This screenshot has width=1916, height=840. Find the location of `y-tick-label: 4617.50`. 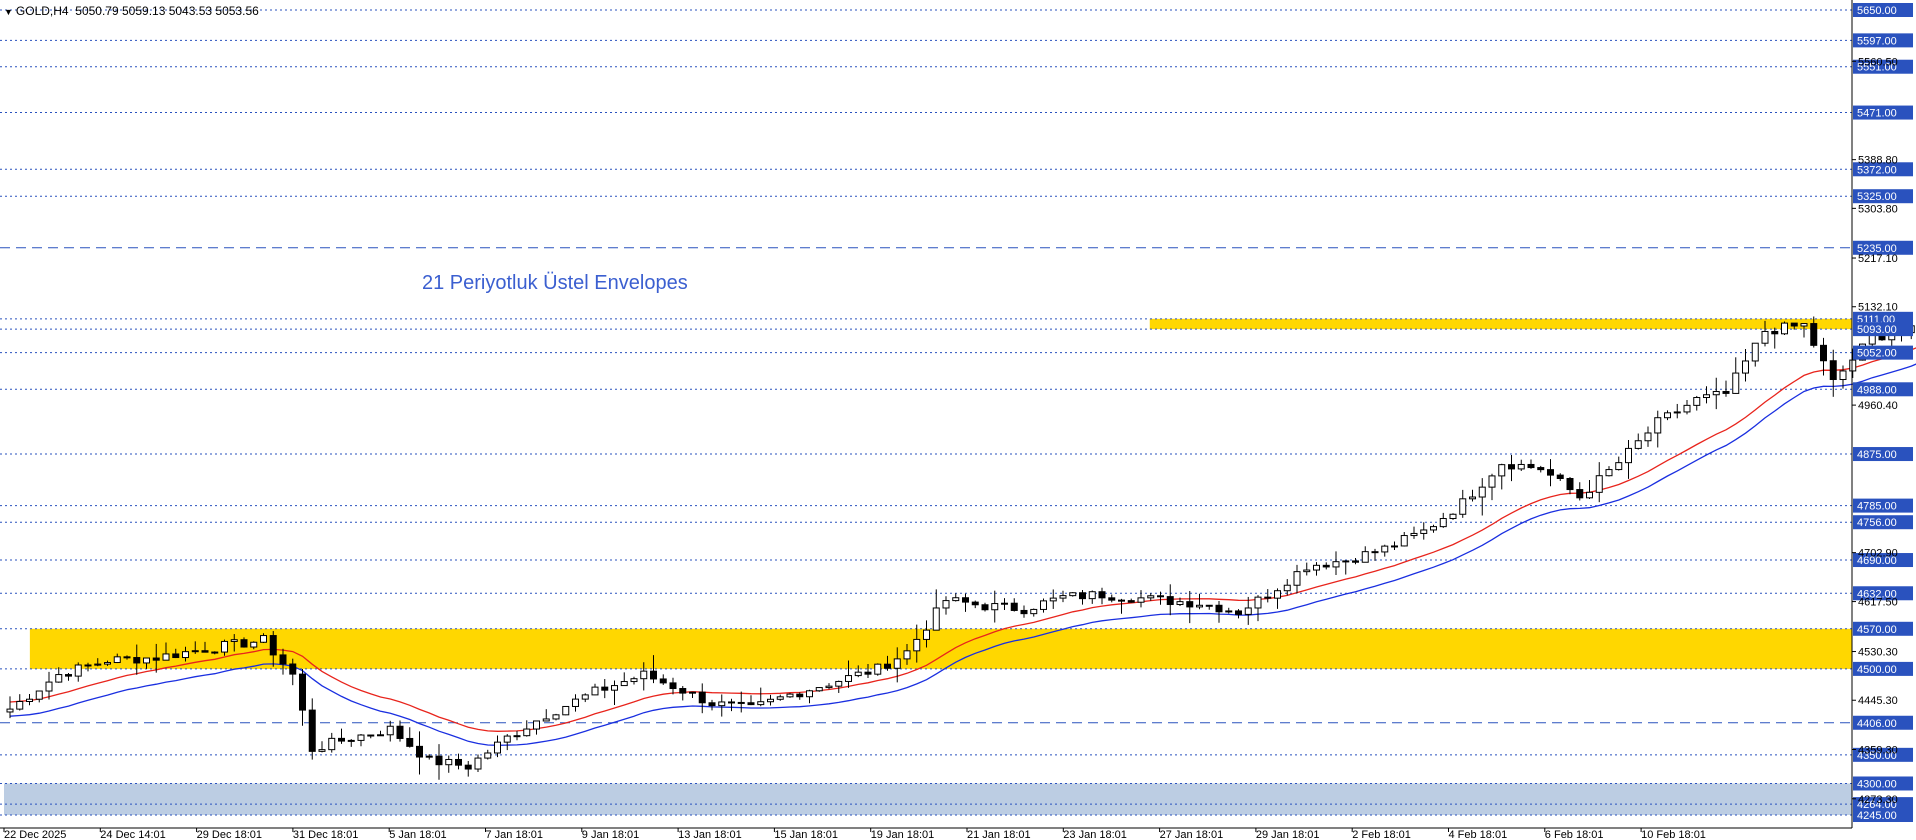

y-tick-label: 4617.50 is located at coordinates (1878, 603).